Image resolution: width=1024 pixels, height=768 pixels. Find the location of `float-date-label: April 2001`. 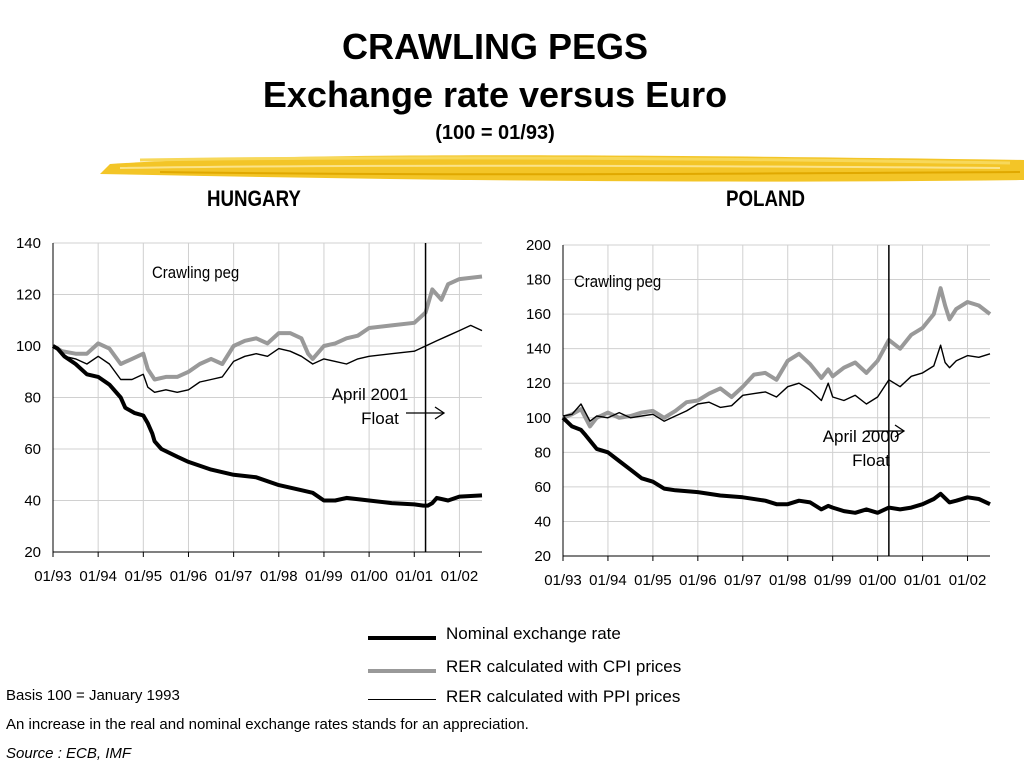

float-date-label: April 2001 is located at coordinates (370, 394).